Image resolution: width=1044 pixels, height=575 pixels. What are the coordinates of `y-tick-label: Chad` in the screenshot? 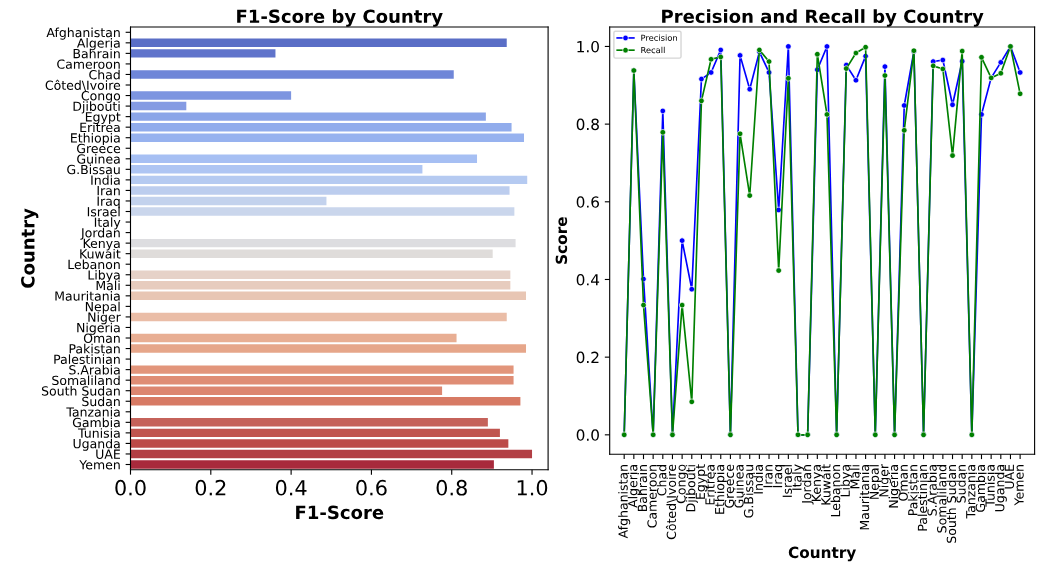 It's located at (104, 74).